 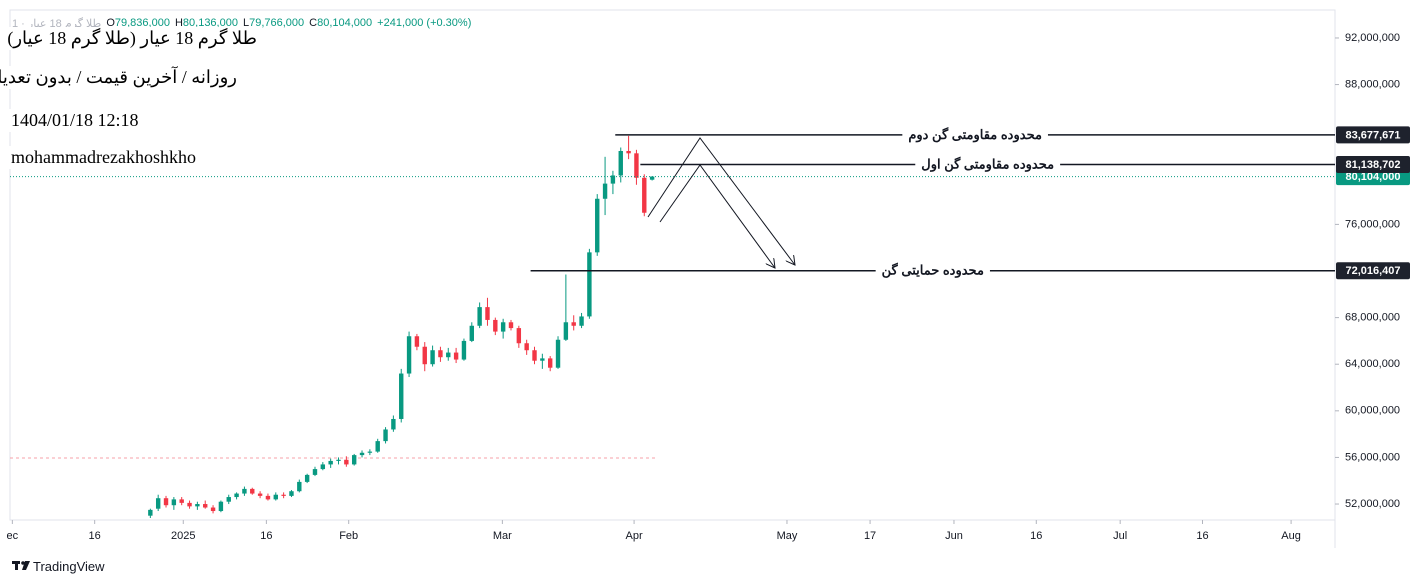 I want to click on level-label: محدوده مقاومتی گن دوم, so click(x=975, y=134).